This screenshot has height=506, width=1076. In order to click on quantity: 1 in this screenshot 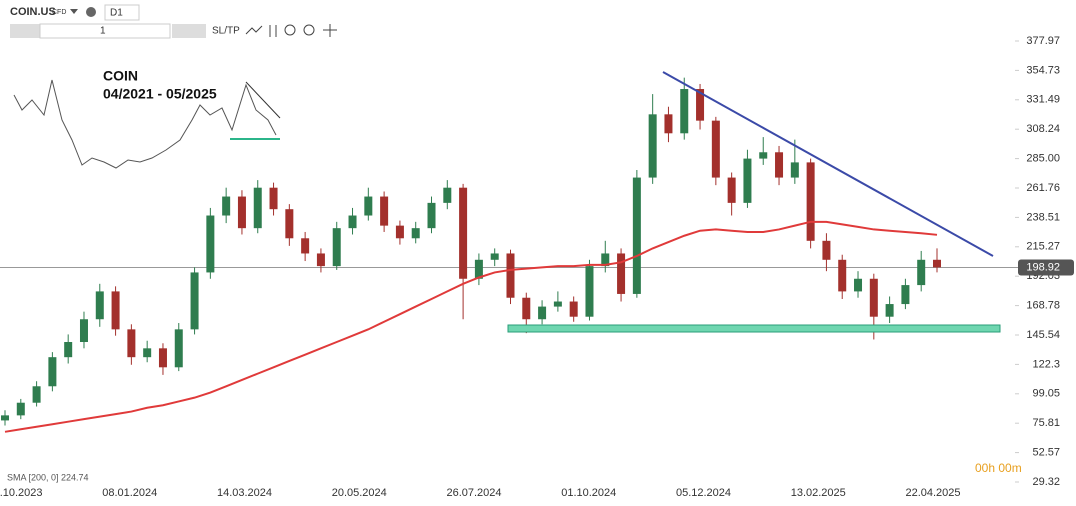, I will do `click(103, 31)`.